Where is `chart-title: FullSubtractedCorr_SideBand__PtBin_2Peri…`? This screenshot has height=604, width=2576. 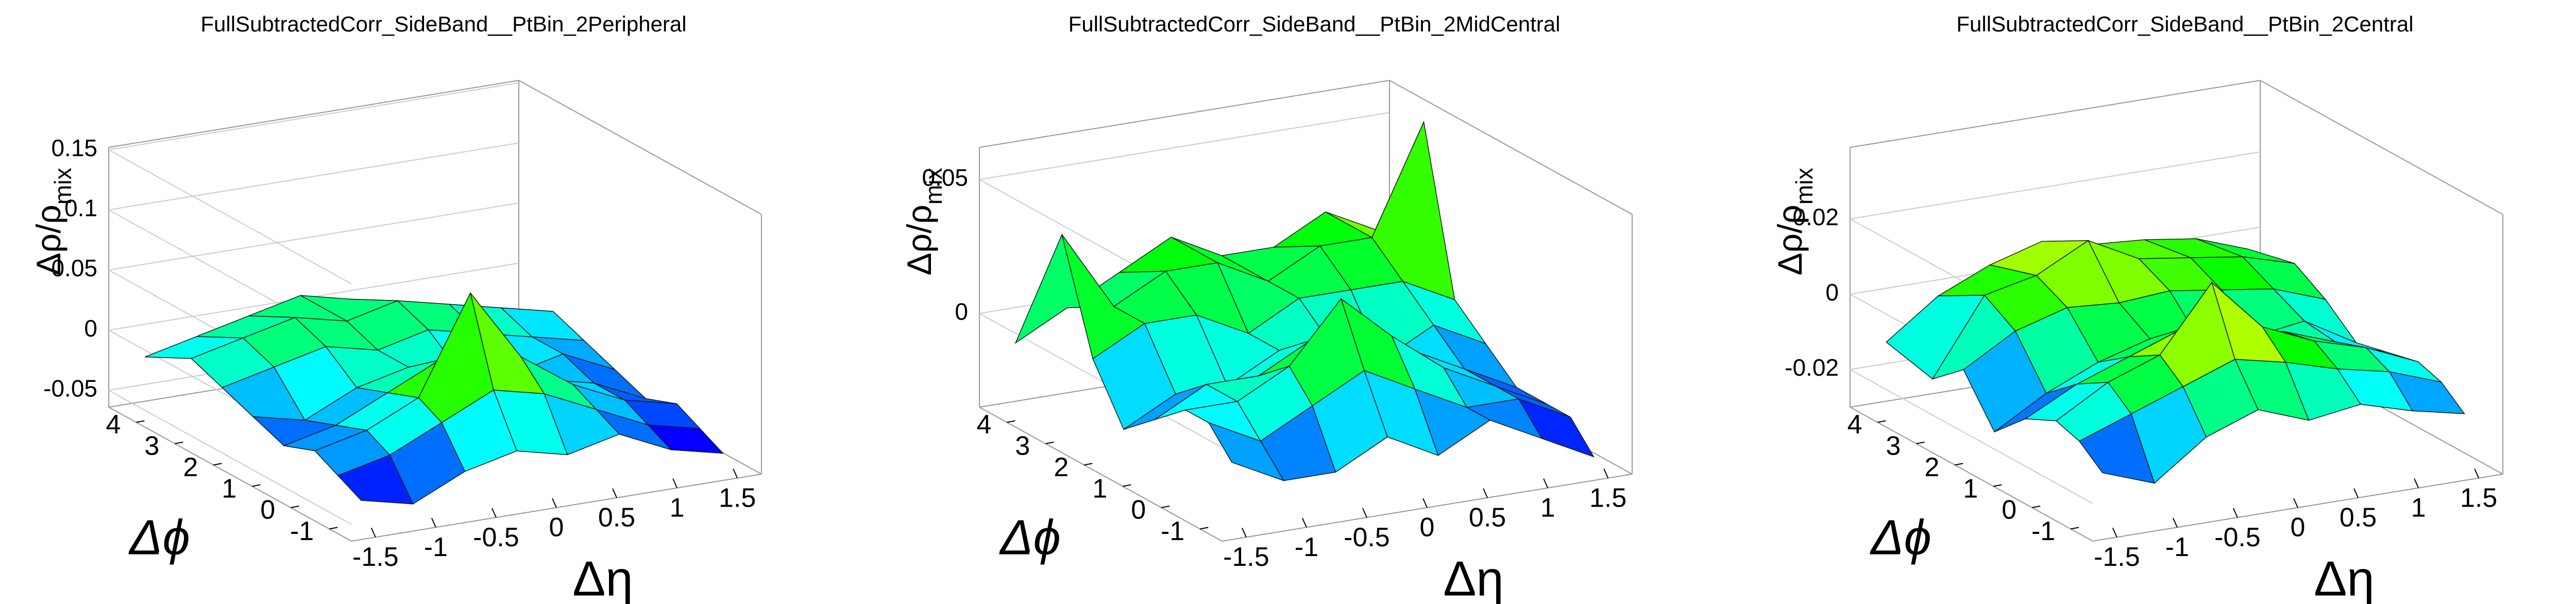
chart-title: FullSubtractedCorr_SideBand__PtBin_2Peri… is located at coordinates (443, 24).